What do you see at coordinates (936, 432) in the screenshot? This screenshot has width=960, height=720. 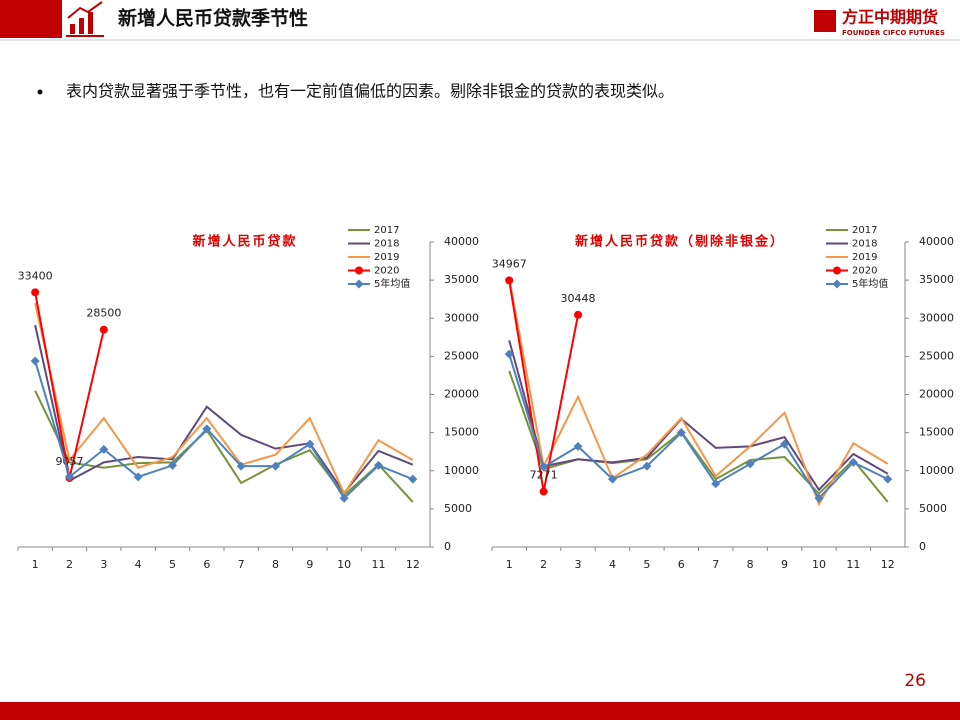 I see `y-tick-label: 15000` at bounding box center [936, 432].